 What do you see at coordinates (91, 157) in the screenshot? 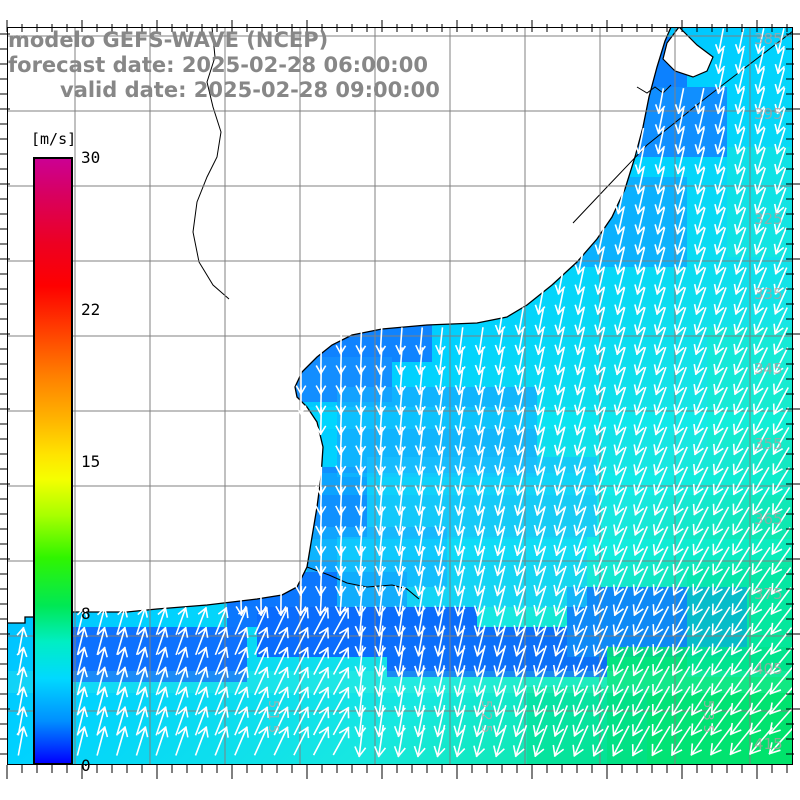
I see `colorbar-tick-30: 30` at bounding box center [91, 157].